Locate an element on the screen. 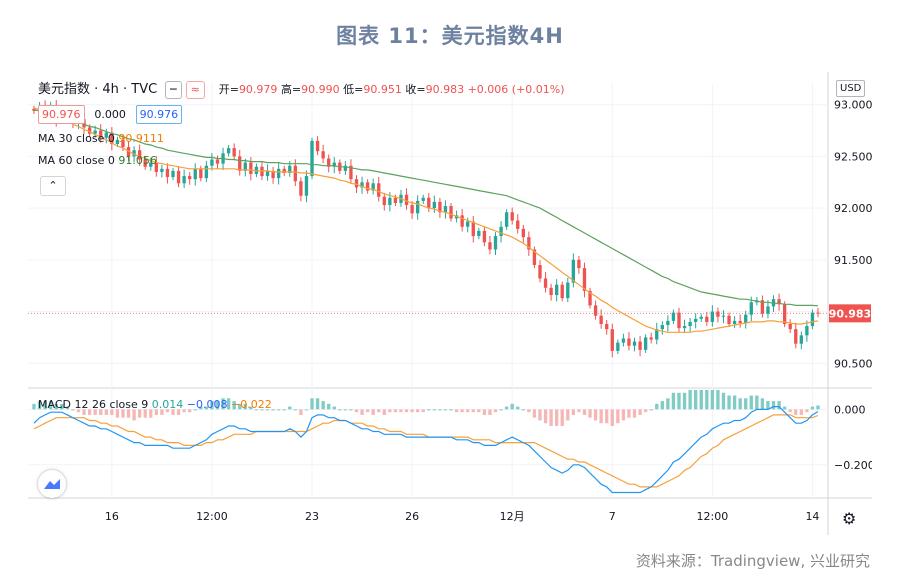 This screenshot has width=900, height=588. currency-label: USD is located at coordinates (851, 88).